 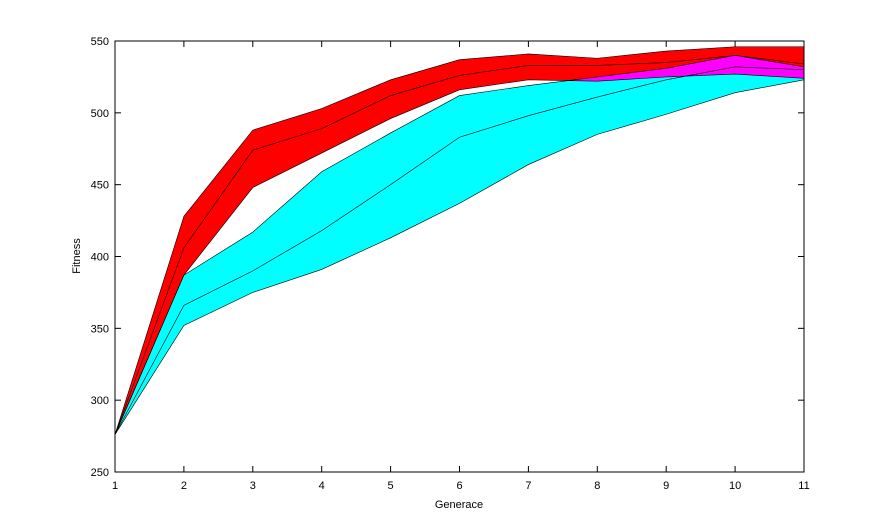 I want to click on x-tick-label: 10, so click(x=735, y=486).